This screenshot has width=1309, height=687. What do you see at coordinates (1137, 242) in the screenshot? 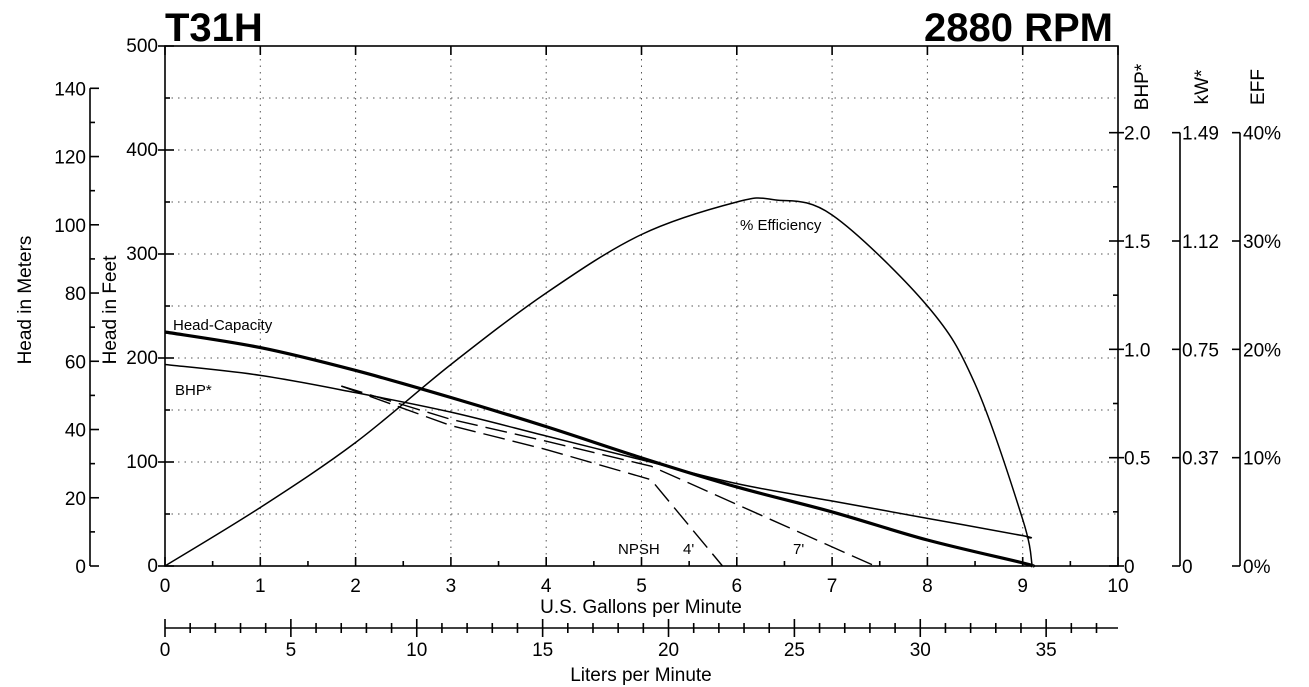
I see `y-bhp-tick-label: 1.5` at bounding box center [1137, 242].